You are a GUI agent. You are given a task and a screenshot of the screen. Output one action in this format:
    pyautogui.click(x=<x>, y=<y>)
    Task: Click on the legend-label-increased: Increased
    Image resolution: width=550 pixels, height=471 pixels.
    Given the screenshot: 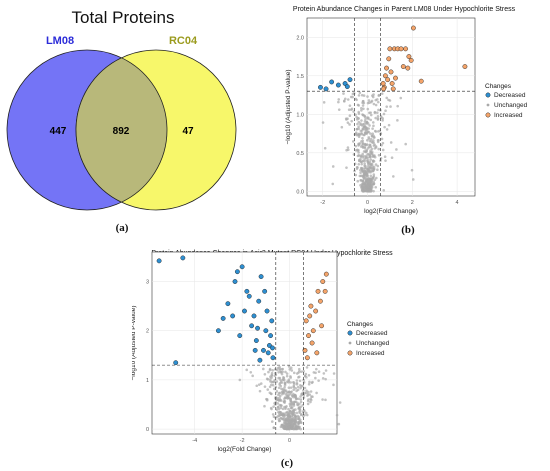 What is the action you would take?
    pyautogui.click(x=508, y=115)
    